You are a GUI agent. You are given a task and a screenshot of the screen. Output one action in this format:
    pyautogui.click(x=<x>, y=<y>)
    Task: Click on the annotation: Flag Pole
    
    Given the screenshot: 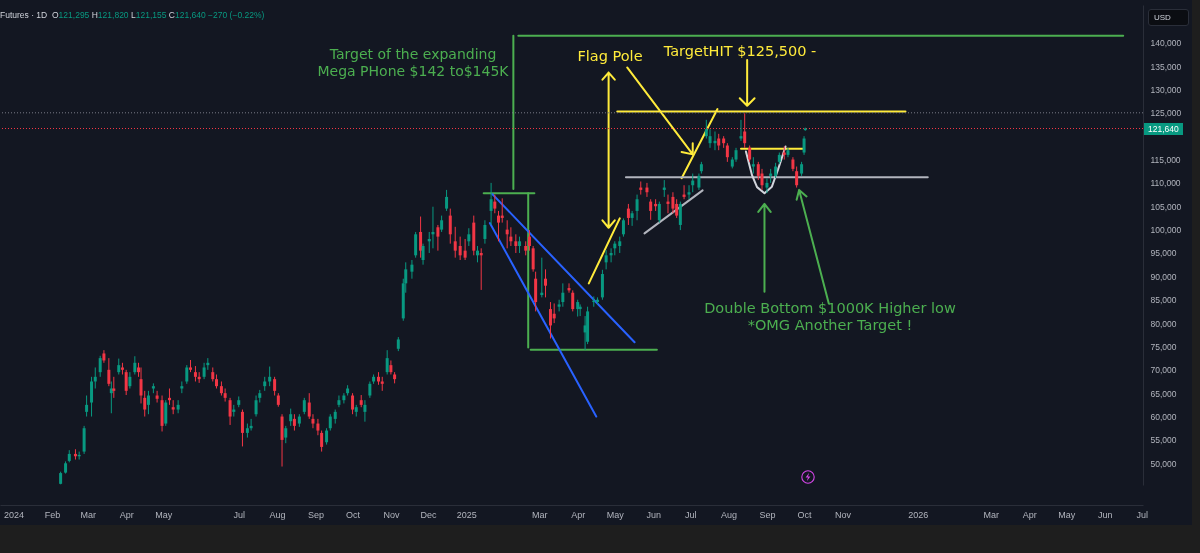 What is the action you would take?
    pyautogui.click(x=610, y=56)
    